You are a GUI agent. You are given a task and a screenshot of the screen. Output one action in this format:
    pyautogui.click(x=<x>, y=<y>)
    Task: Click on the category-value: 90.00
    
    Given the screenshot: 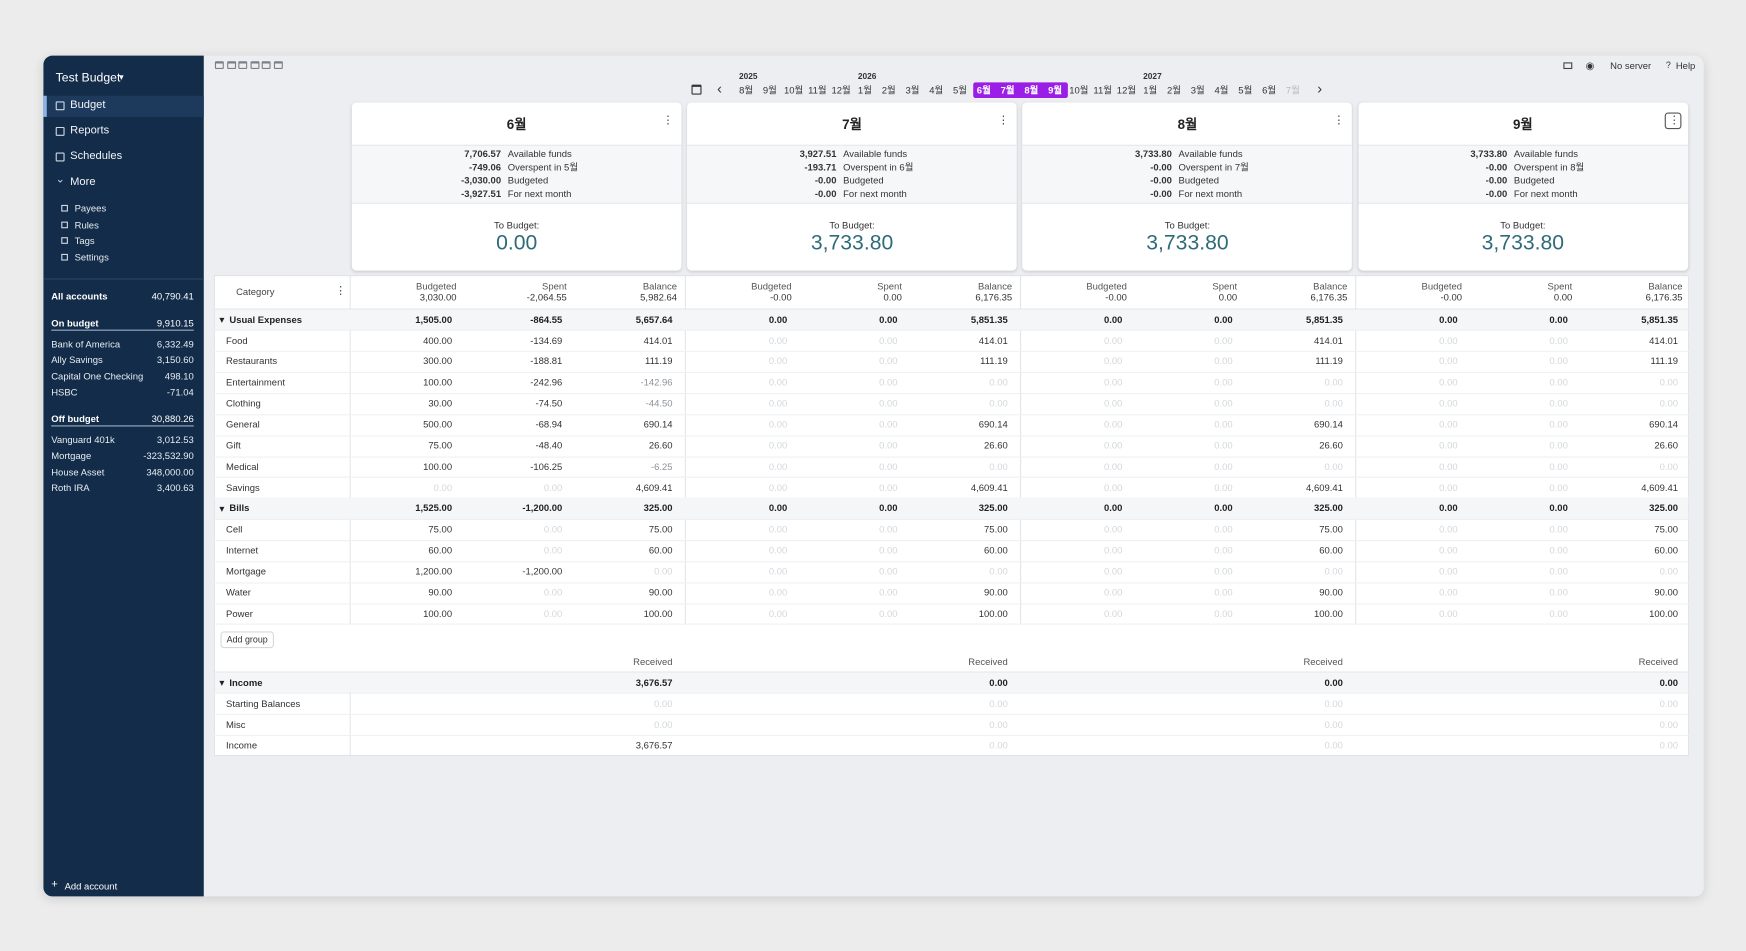 What is the action you would take?
    pyautogui.click(x=440, y=592)
    